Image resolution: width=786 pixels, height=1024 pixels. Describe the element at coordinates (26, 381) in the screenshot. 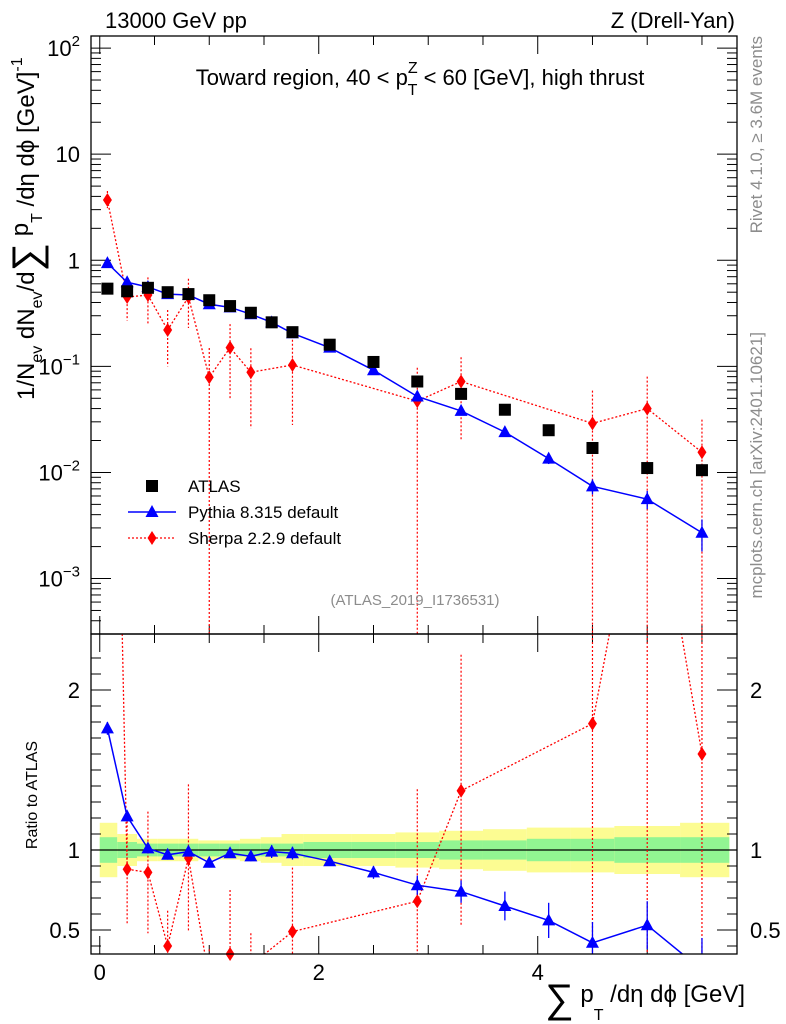

I see `ylabel-a: 1/N` at that location.